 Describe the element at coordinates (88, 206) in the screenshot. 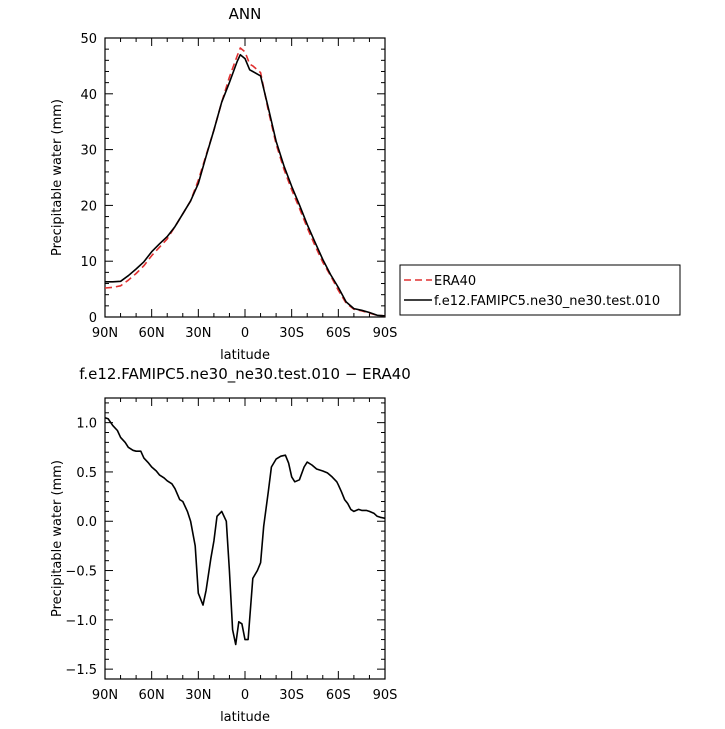

I see `y-tick-label: 20` at that location.